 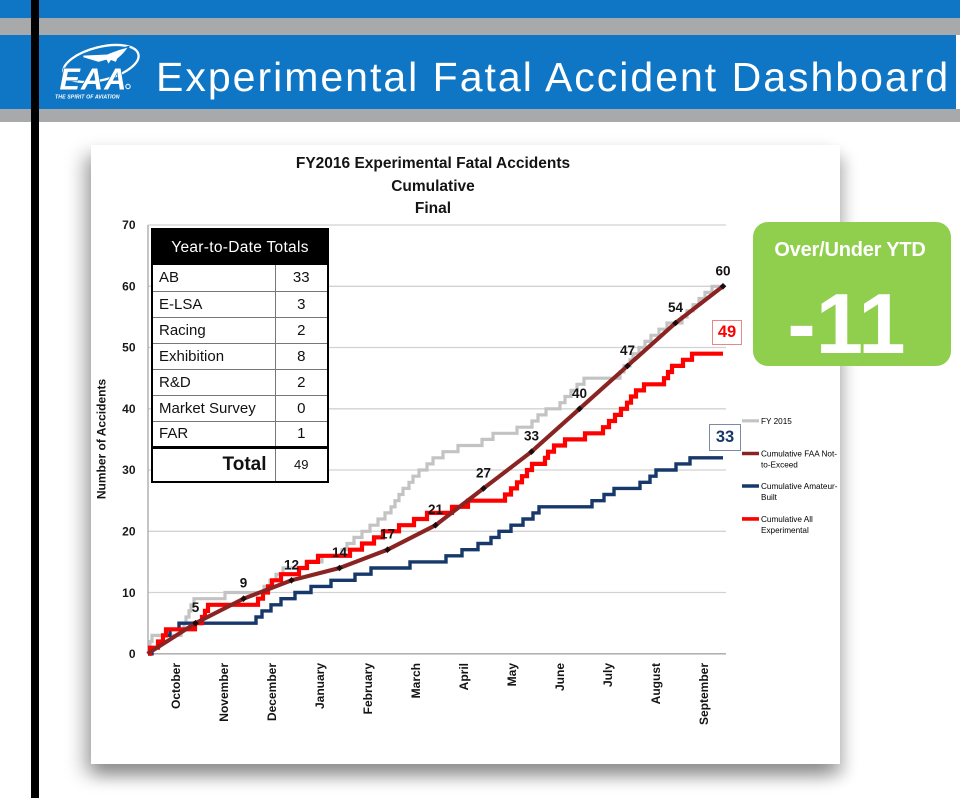 I want to click on svg-text: Number of Accidents, so click(x=102, y=439).